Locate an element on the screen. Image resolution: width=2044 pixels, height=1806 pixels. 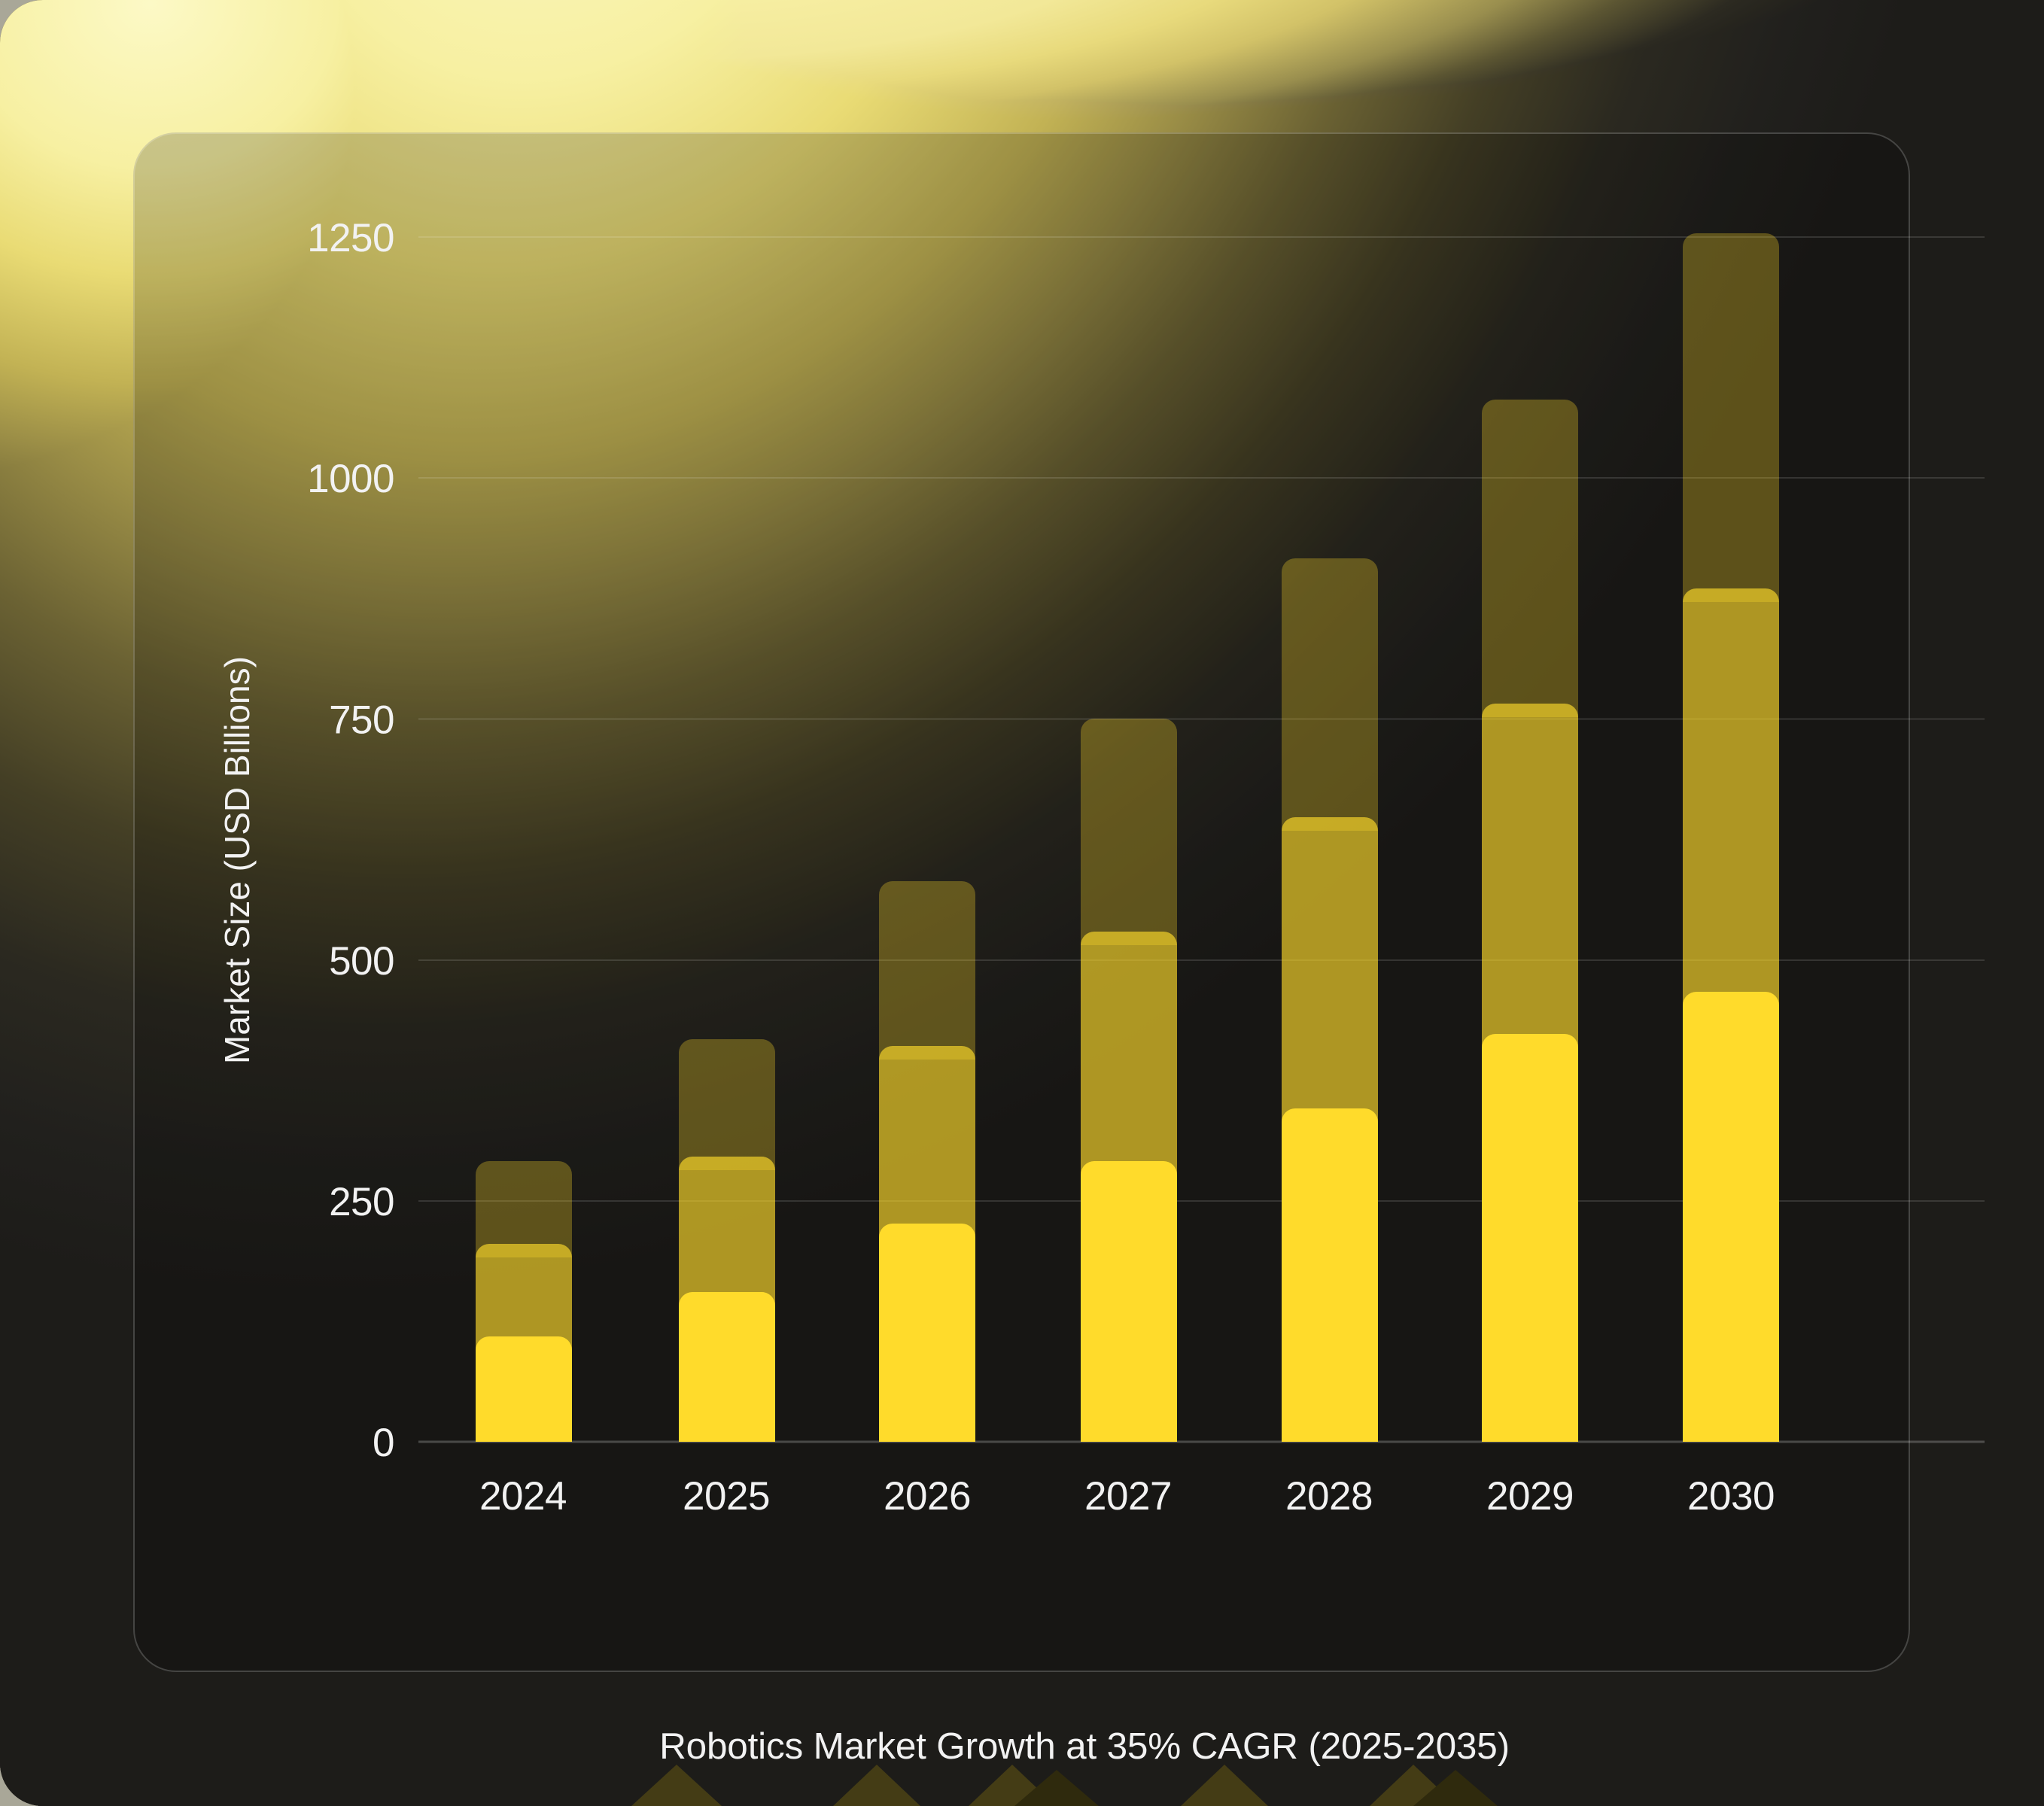
svg-text: 2025 is located at coordinates (726, 1496).